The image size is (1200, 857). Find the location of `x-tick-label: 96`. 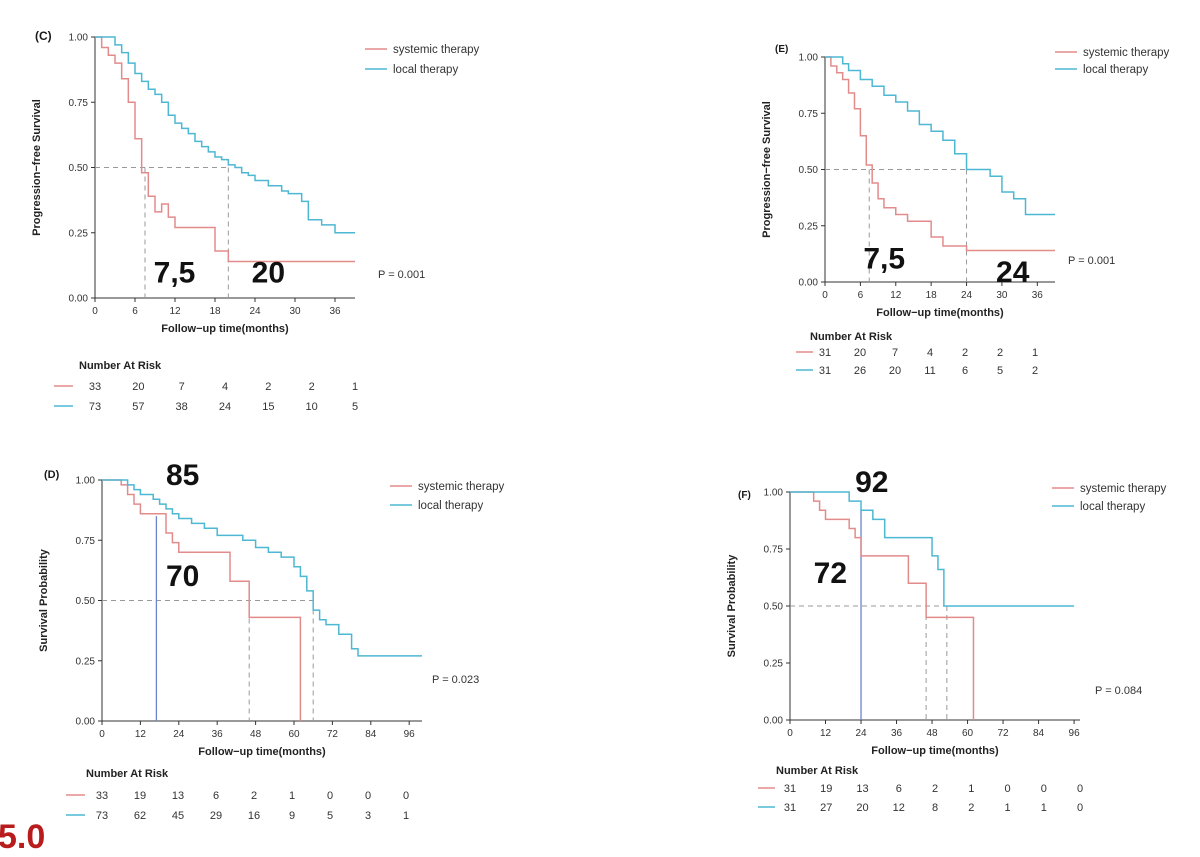

x-tick-label: 96 is located at coordinates (410, 734).